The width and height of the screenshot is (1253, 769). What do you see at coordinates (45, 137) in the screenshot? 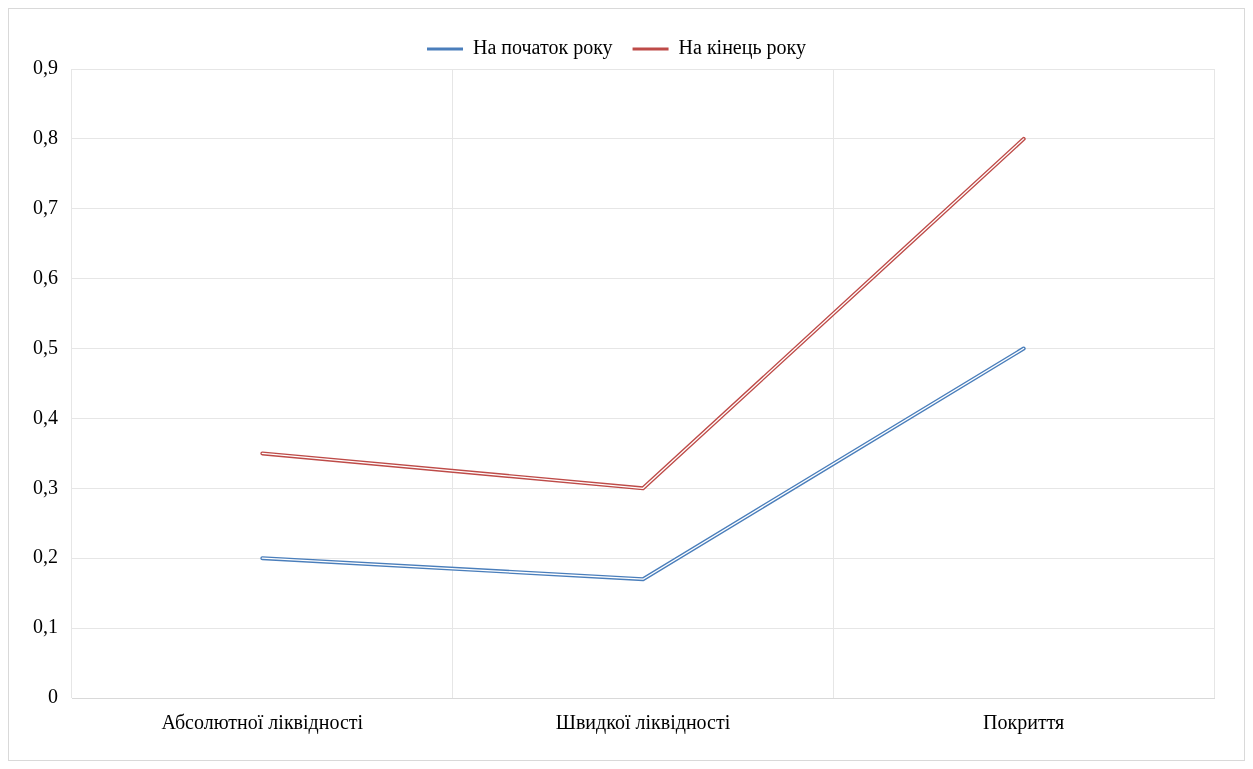
I see `y-tick-label: 0,8` at bounding box center [45, 137].